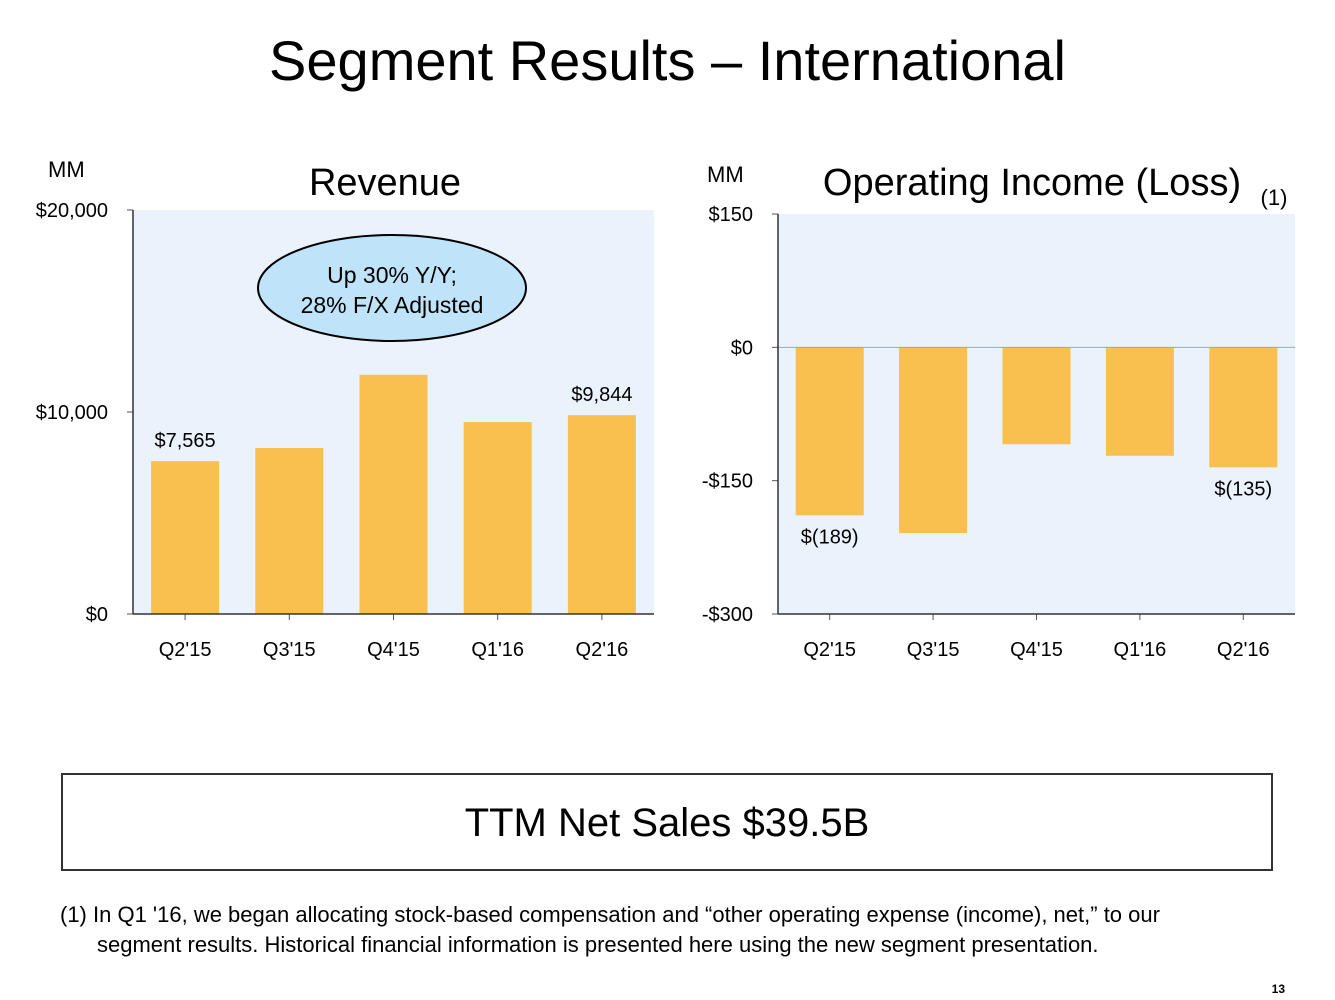 The image size is (1335, 1000). Describe the element at coordinates (830, 537) in the screenshot. I see `data-label: $(189)` at that location.